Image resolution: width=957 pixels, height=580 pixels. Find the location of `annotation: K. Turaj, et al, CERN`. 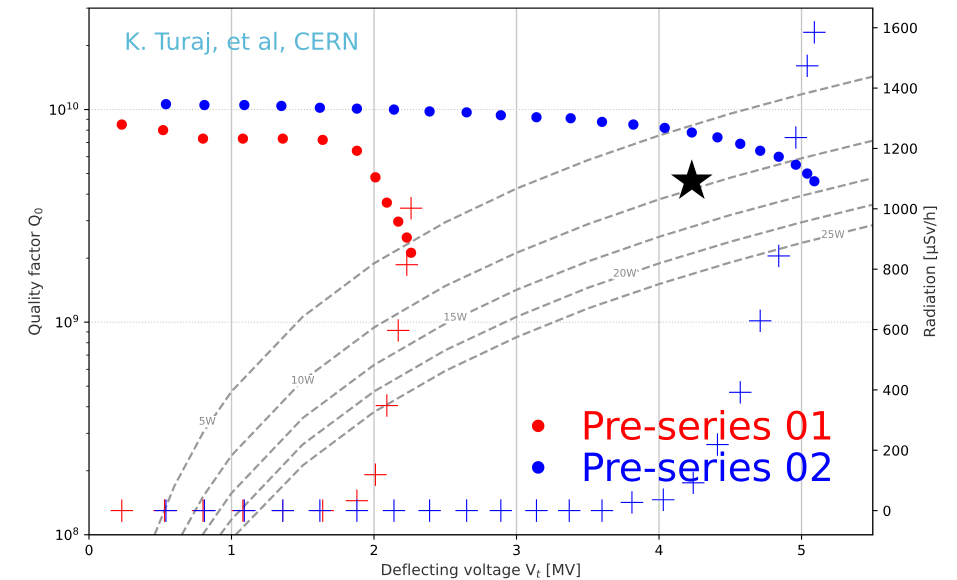

annotation: K. Turaj, et al, CERN is located at coordinates (241, 43).